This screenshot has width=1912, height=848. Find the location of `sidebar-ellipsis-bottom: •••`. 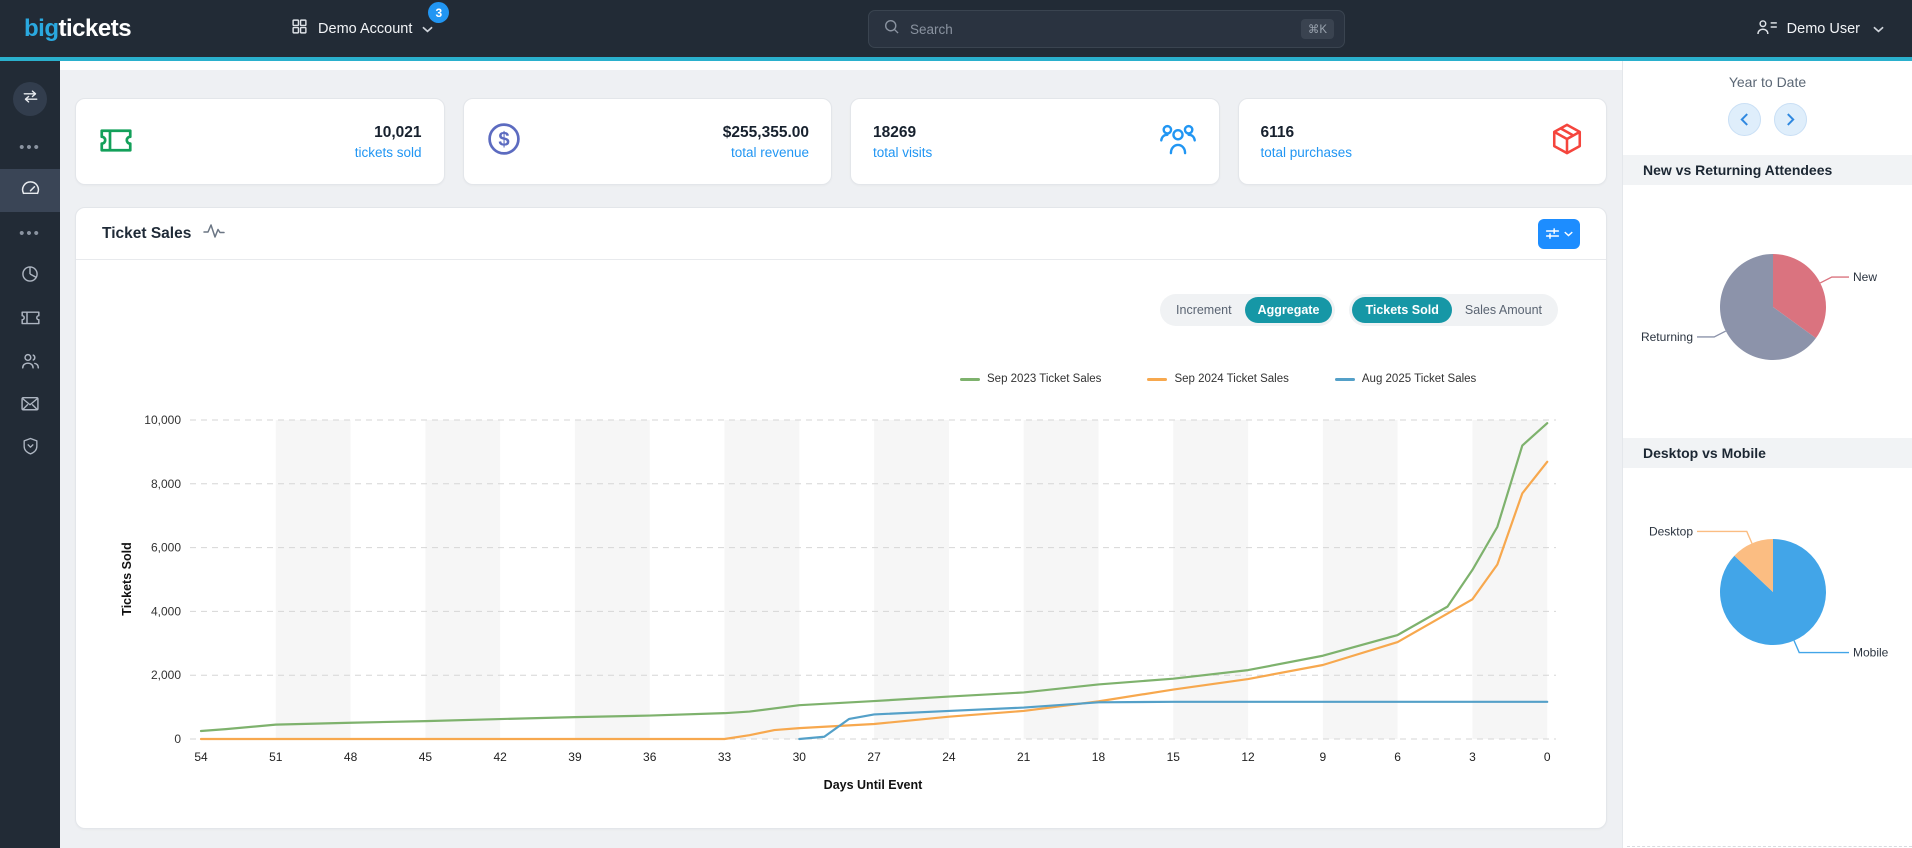

sidebar-ellipsis-bottom: ••• is located at coordinates (30, 233).